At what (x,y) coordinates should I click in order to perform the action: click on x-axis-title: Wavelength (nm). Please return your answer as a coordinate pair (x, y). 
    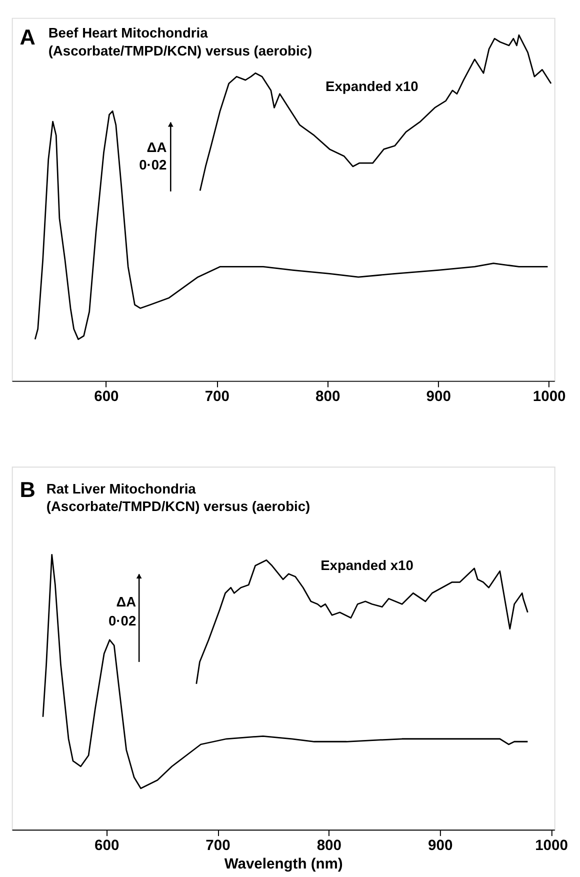
    Looking at the image, I should click on (283, 864).